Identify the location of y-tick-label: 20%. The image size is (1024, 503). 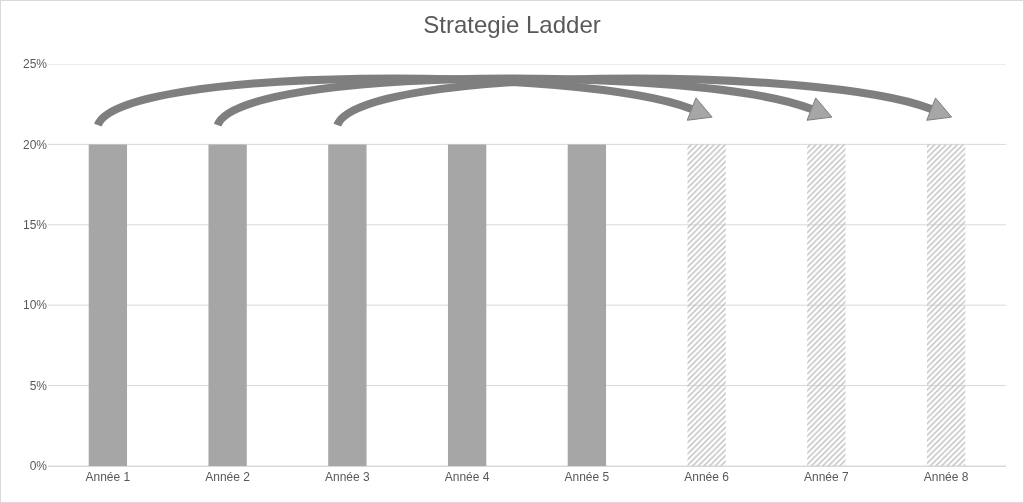
(35, 144).